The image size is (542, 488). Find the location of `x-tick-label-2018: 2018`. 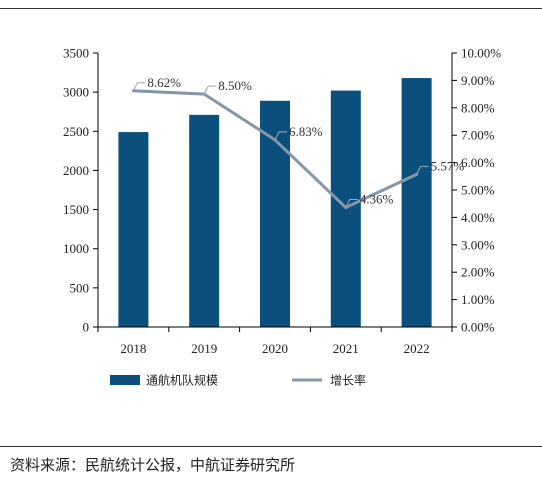

x-tick-label-2018: 2018 is located at coordinates (133, 348).